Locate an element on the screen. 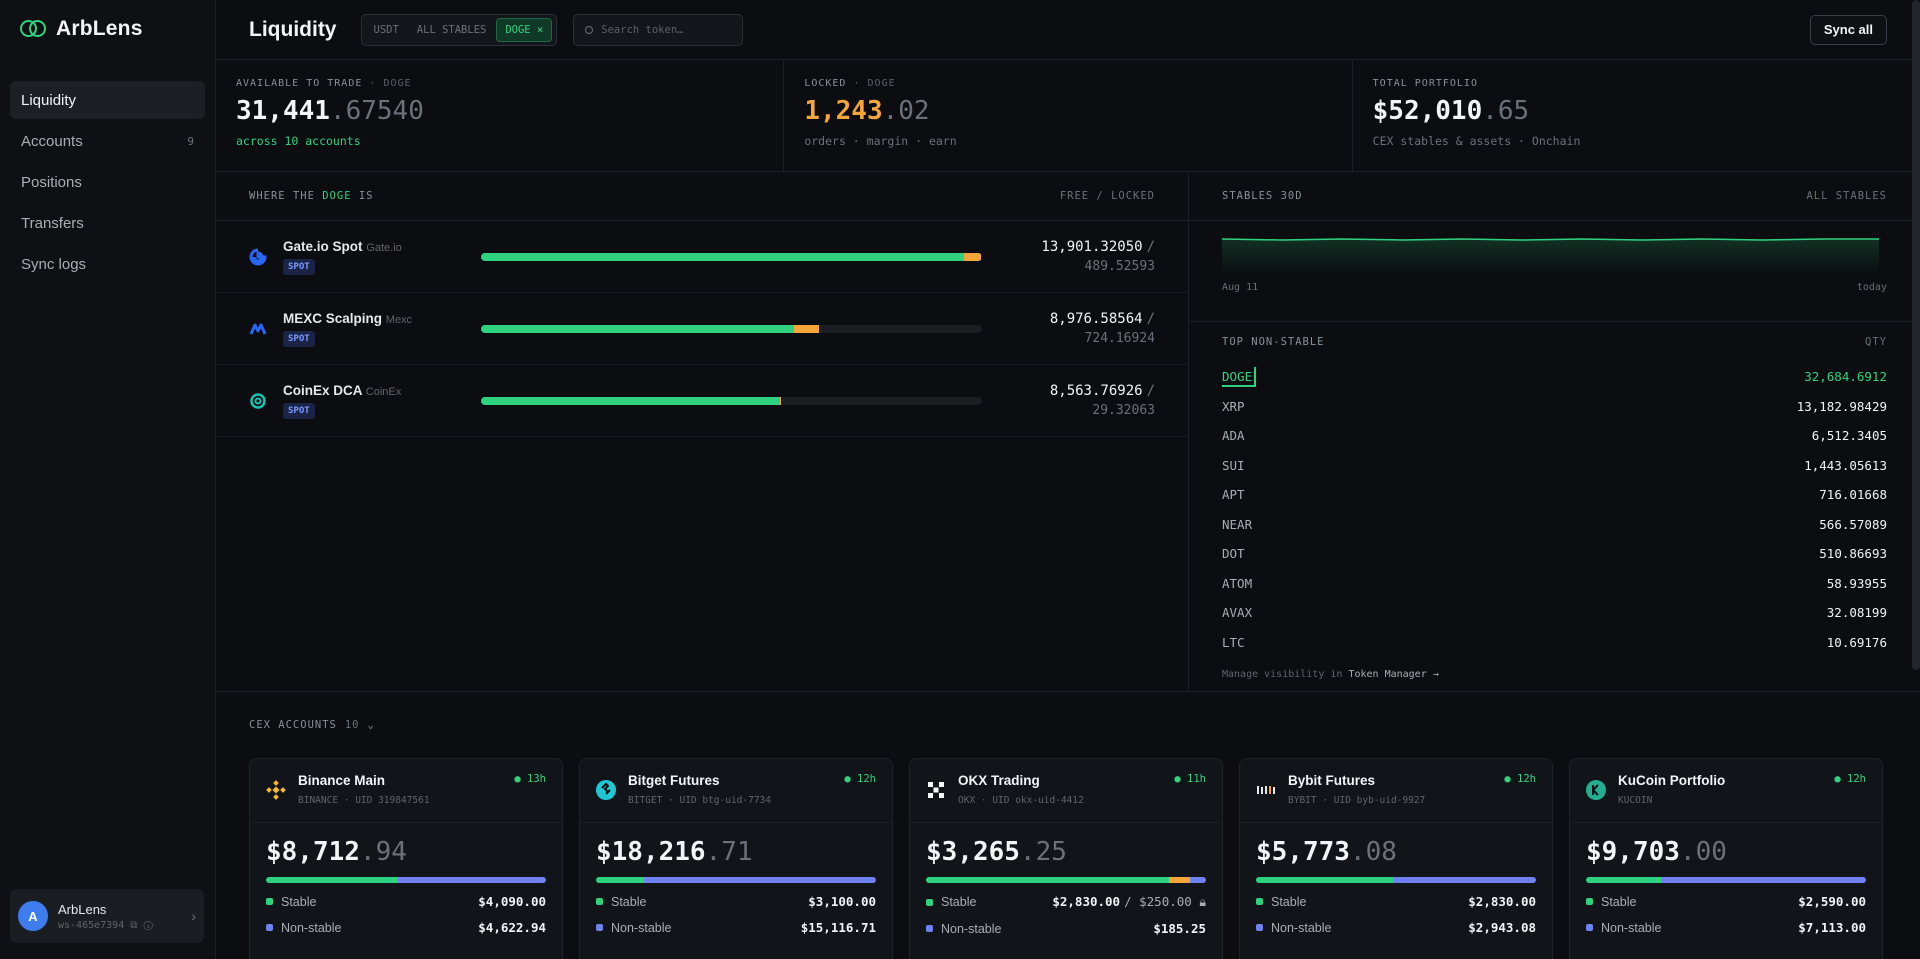 This screenshot has height=959, width=1920. stat-label: LOCKED · DOGE is located at coordinates (850, 83).